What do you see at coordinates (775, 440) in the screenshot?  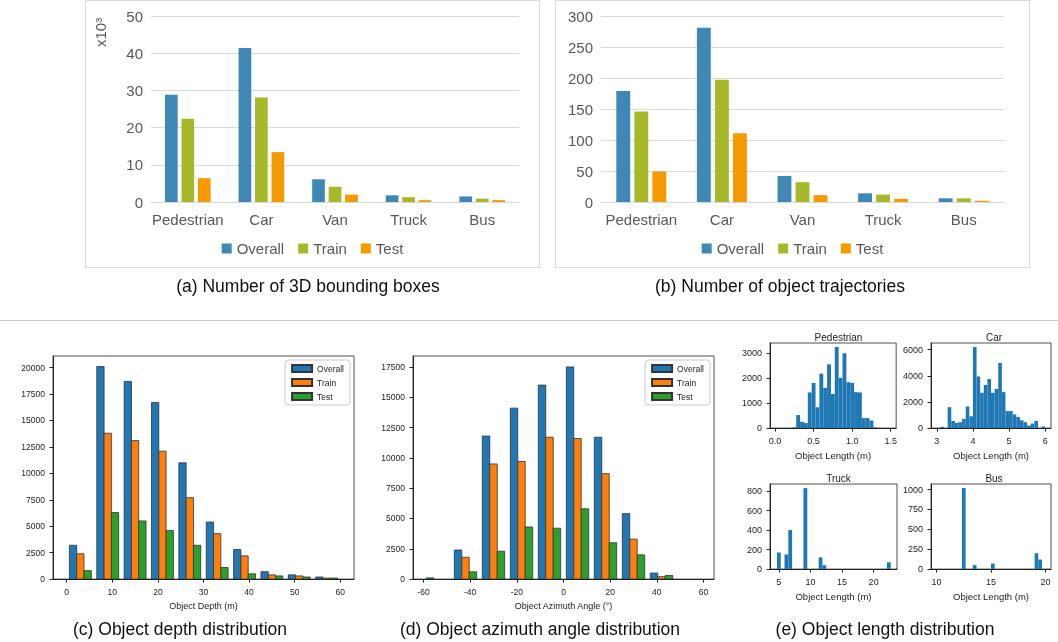 I see `x-tick-label: 0.0` at bounding box center [775, 440].